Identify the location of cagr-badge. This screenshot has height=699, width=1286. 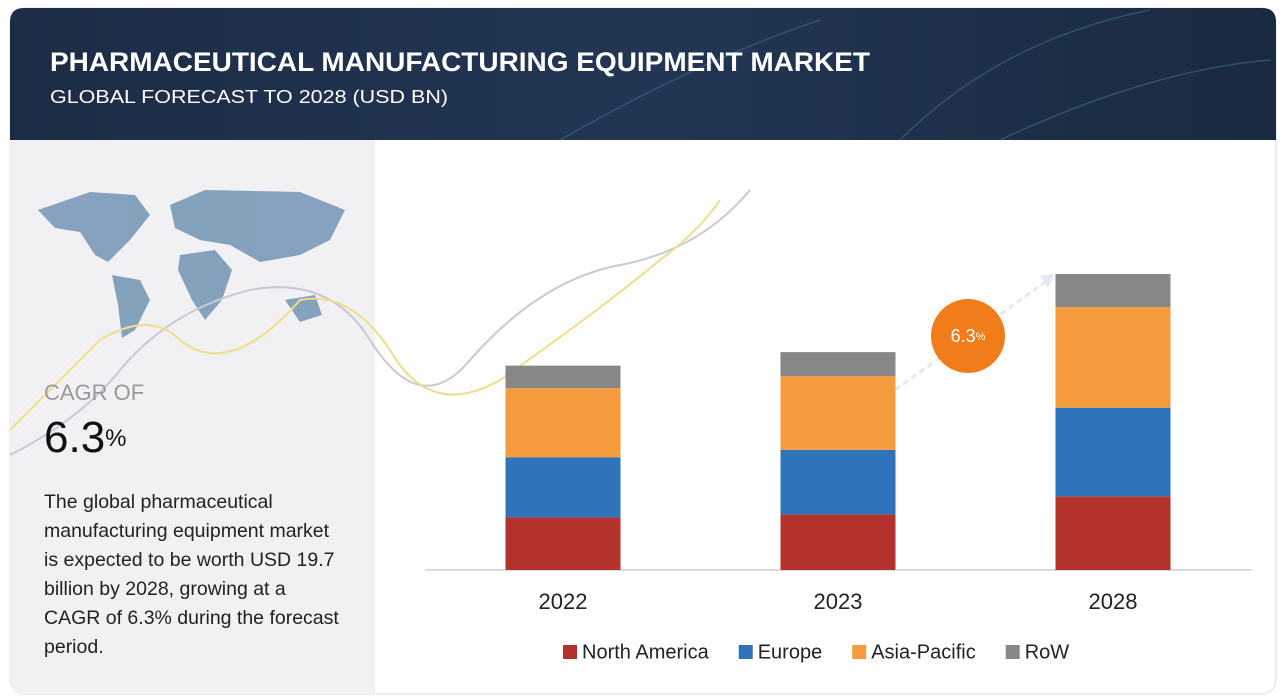
(968, 336).